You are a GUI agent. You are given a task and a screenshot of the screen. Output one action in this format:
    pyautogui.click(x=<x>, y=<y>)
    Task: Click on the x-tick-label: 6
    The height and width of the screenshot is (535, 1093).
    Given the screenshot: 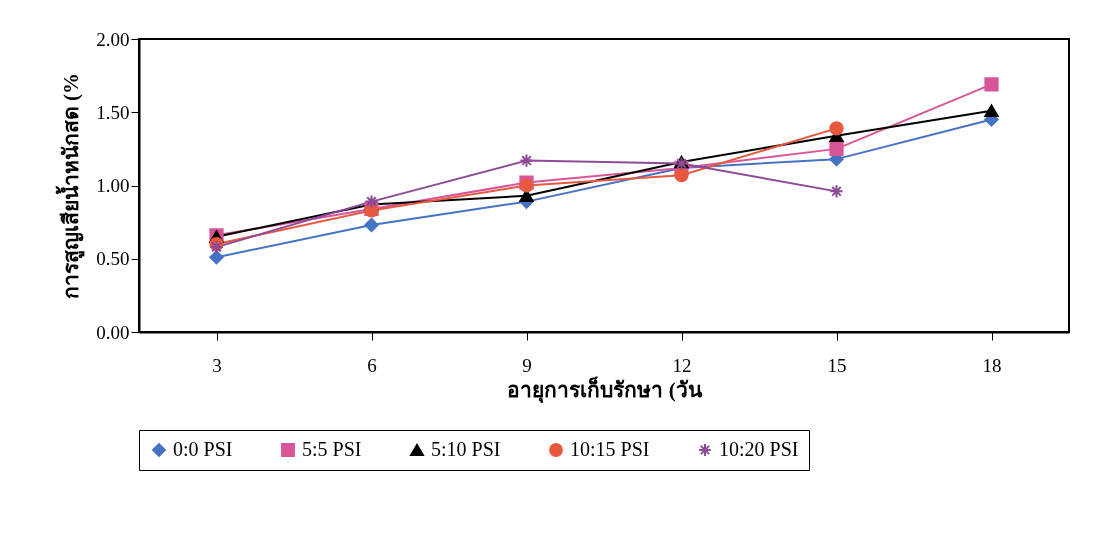 What is the action you would take?
    pyautogui.click(x=372, y=365)
    